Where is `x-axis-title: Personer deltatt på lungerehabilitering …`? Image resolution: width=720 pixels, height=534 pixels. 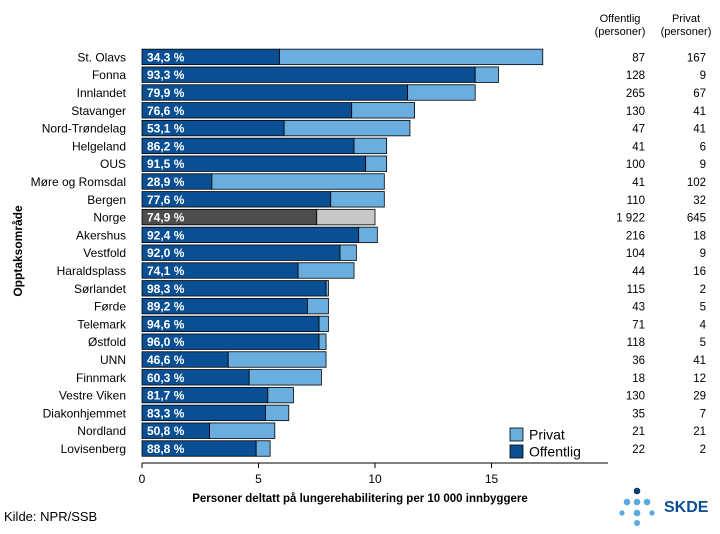
x-axis-title: Personer deltatt på lungerehabilitering … is located at coordinates (360, 499).